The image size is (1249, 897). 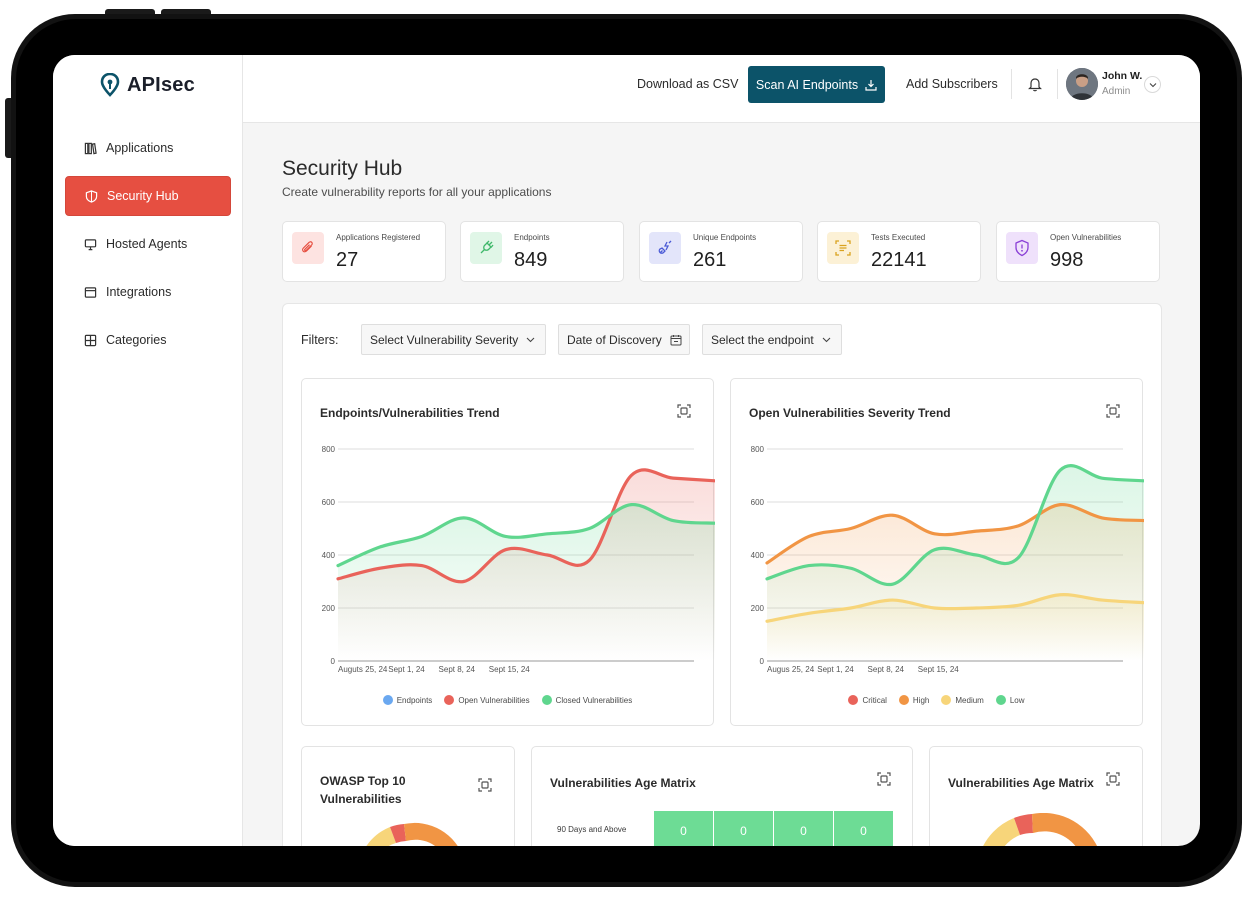 I want to click on date-of-discovery-picker: Date of Discovery, so click(x=624, y=339).